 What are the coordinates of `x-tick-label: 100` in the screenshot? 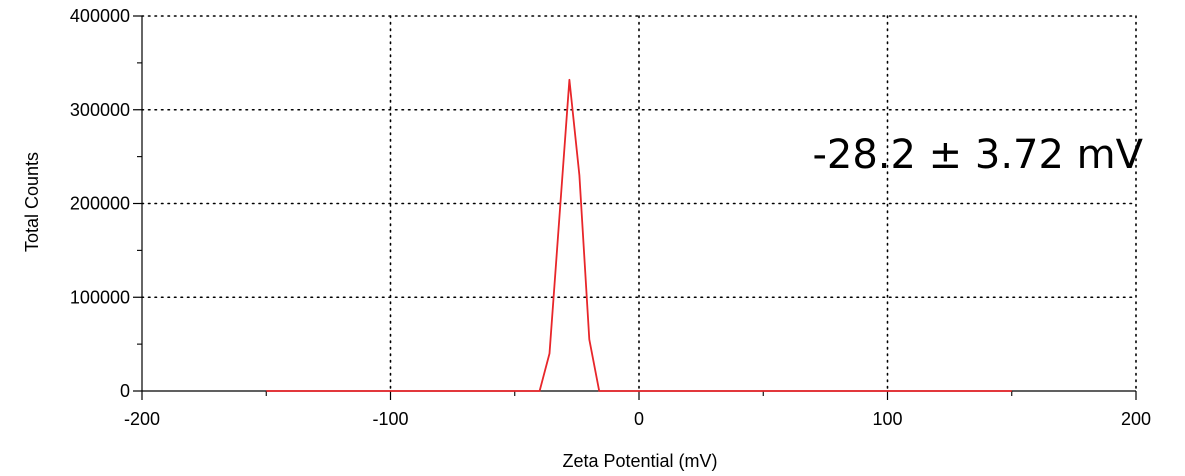 It's located at (887, 419).